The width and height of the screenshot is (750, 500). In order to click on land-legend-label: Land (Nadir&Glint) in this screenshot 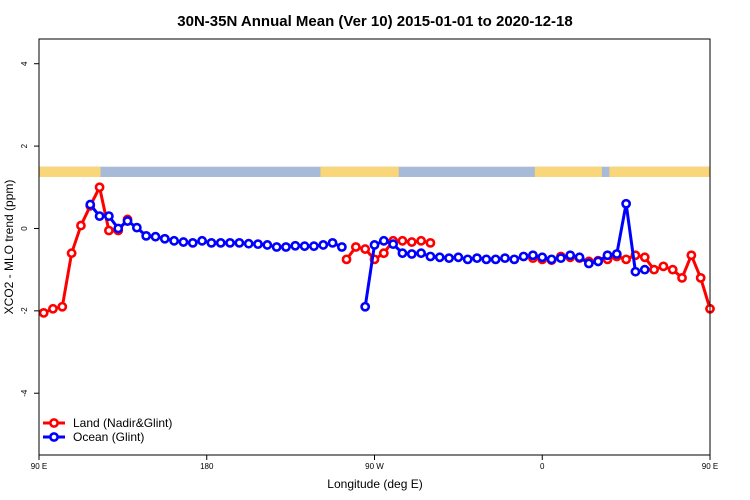, I will do `click(122, 423)`.